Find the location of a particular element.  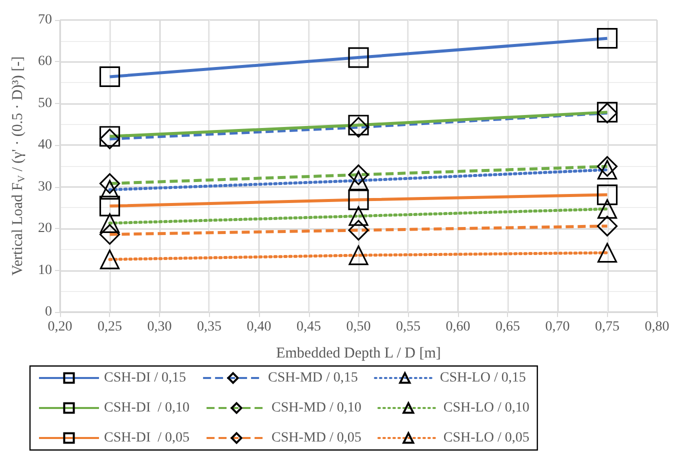

x-tick-label: 0,30 is located at coordinates (159, 327).